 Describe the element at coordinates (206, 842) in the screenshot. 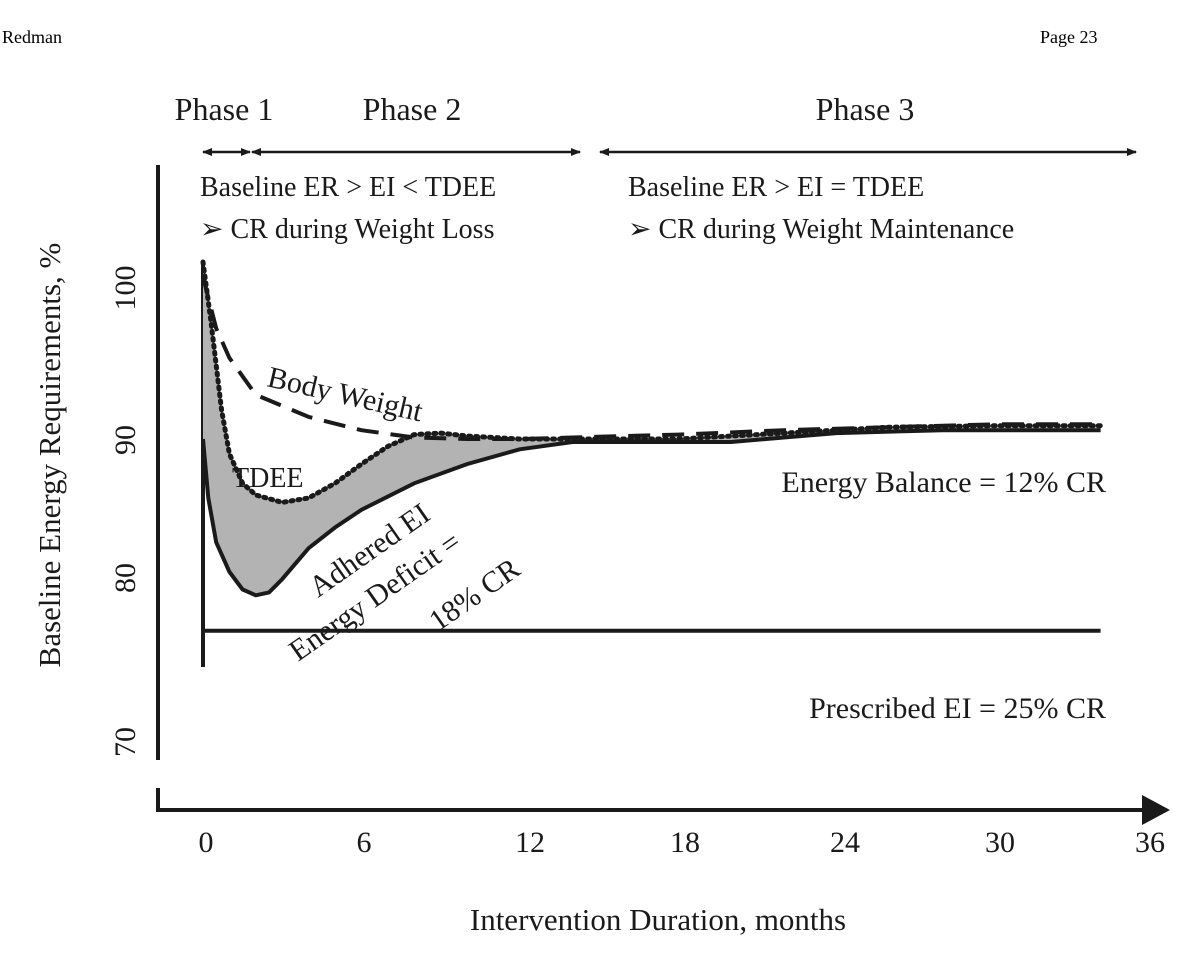

I see `x-tick-label-0: 0` at that location.